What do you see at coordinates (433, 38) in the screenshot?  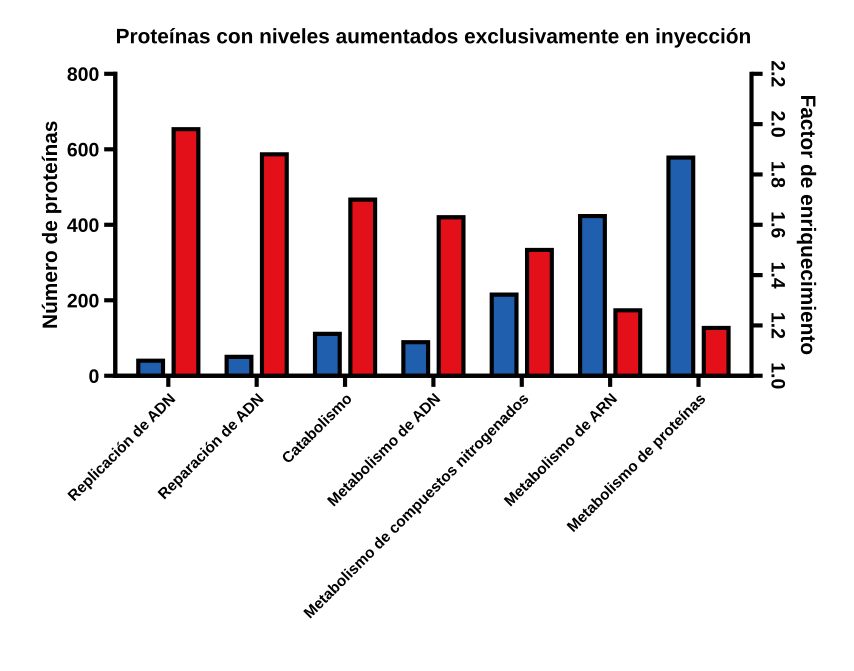 I see `chart-title: Proteínas con niveles aumentados exclusivamente en inyección` at bounding box center [433, 38].